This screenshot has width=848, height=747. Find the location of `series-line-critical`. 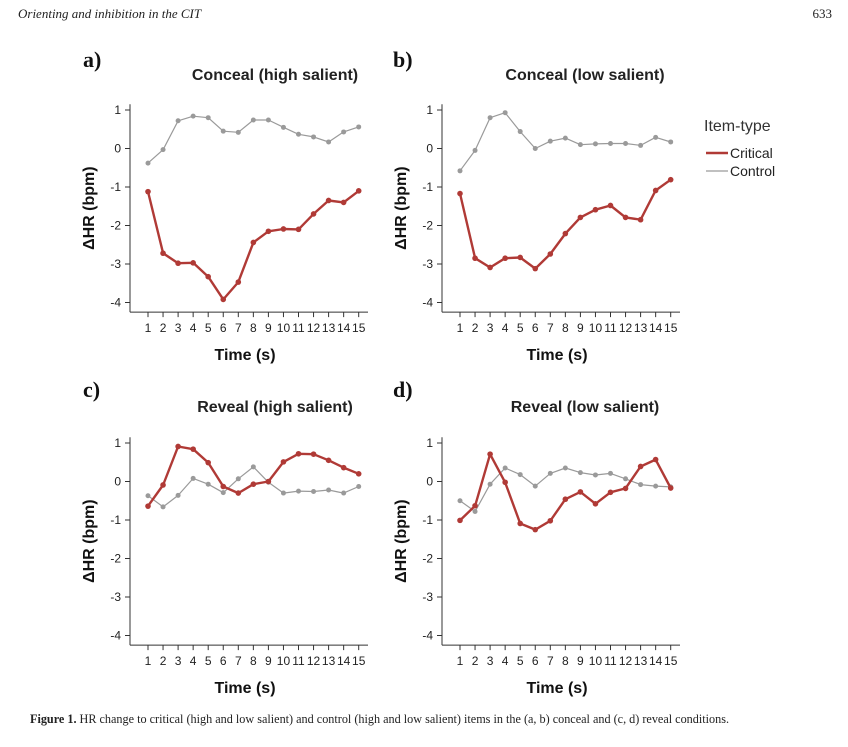

series-line-critical is located at coordinates (565, 224).